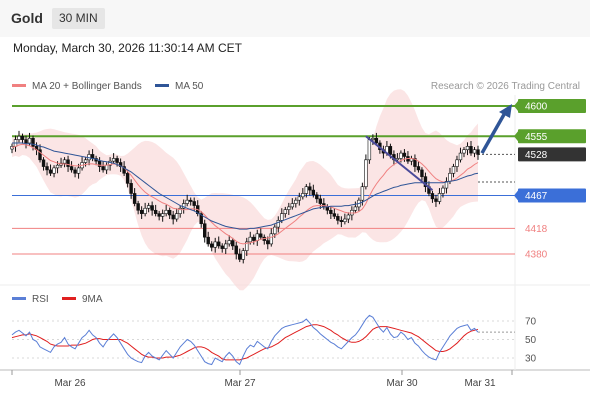  I want to click on legend-ma50: MA 50, so click(179, 87).